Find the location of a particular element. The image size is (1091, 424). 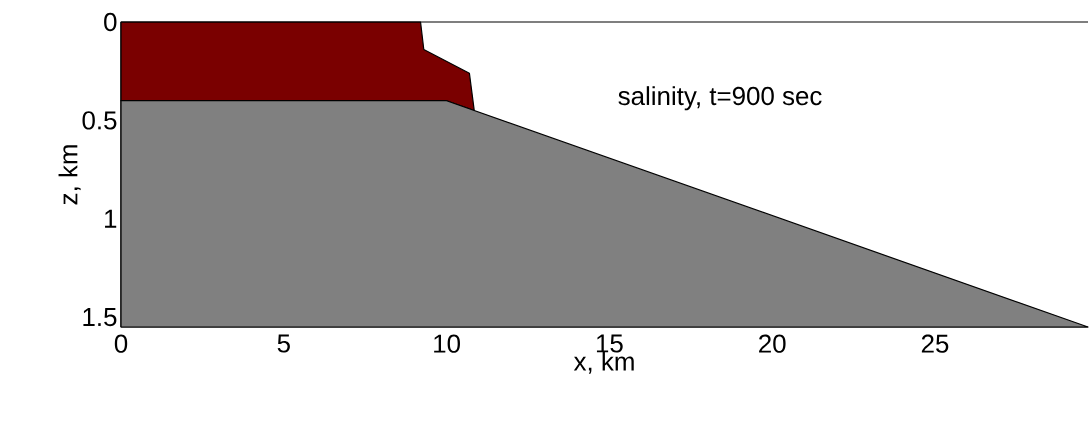

x-tick-label: 5 is located at coordinates (283, 343).